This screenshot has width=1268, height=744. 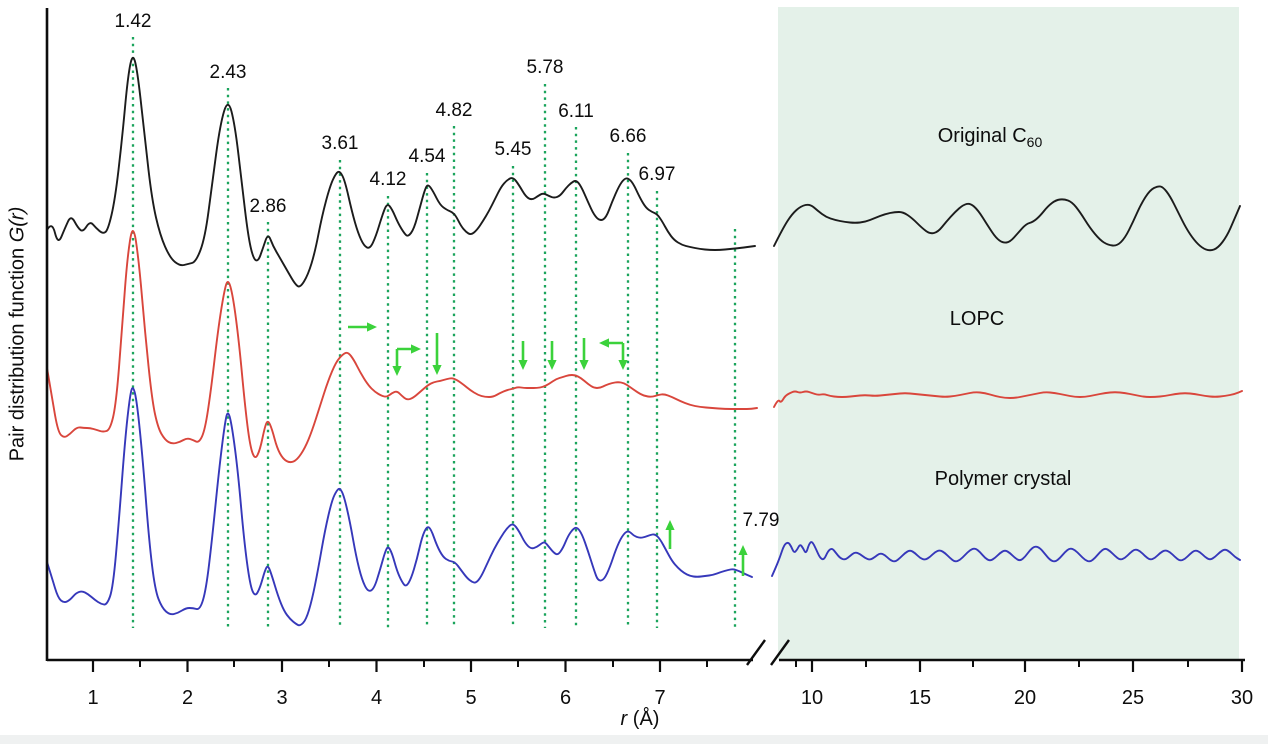 I want to click on x-tick-label-2: 2, so click(x=187, y=698).